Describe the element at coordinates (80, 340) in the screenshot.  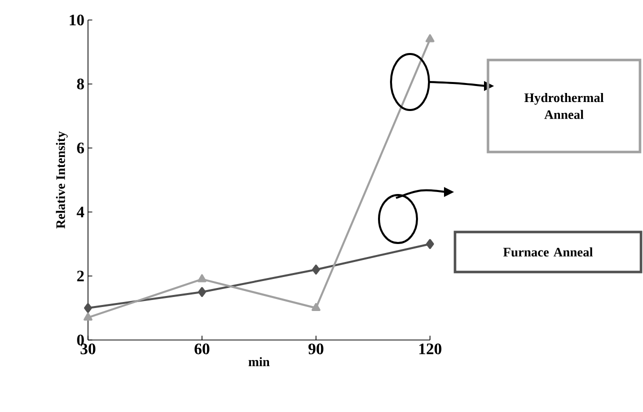
I see `y-tick-label: 0` at that location.